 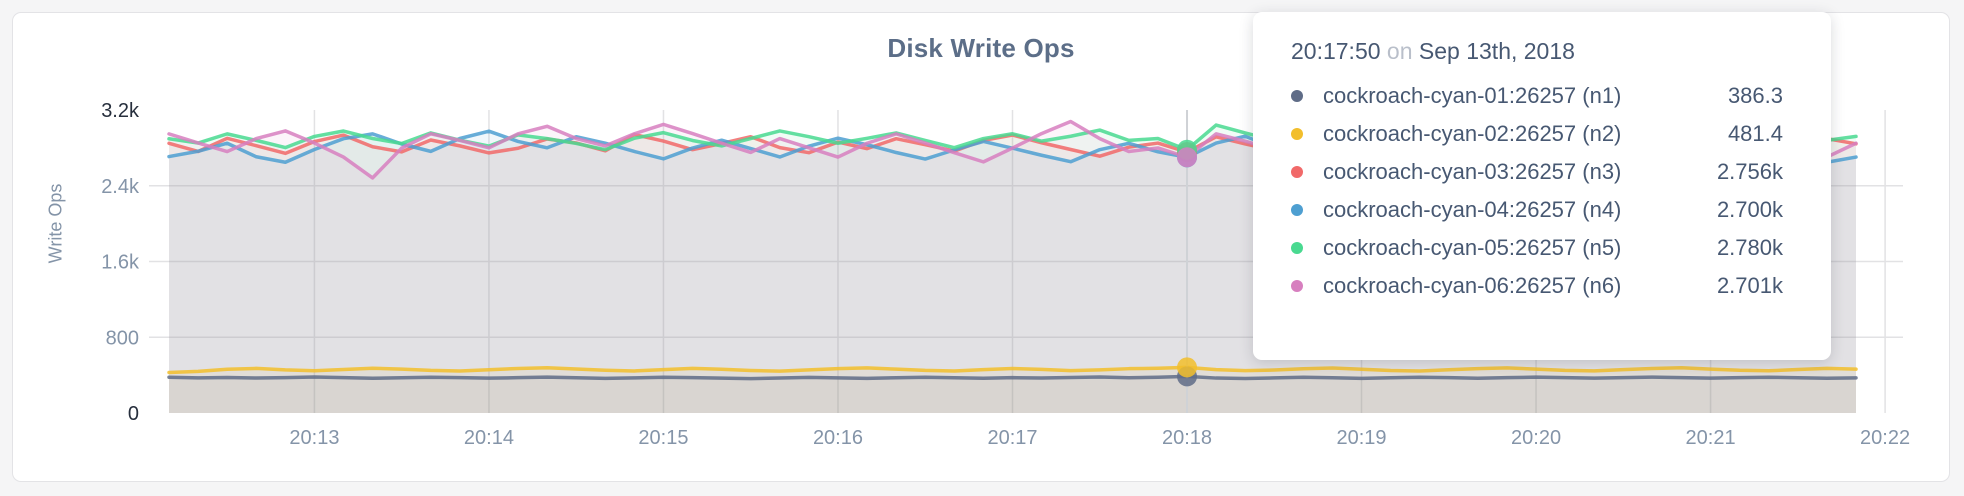 What do you see at coordinates (1472, 209) in the screenshot?
I see `series-name: cockroach-cyan-04:26257 (n4)` at bounding box center [1472, 209].